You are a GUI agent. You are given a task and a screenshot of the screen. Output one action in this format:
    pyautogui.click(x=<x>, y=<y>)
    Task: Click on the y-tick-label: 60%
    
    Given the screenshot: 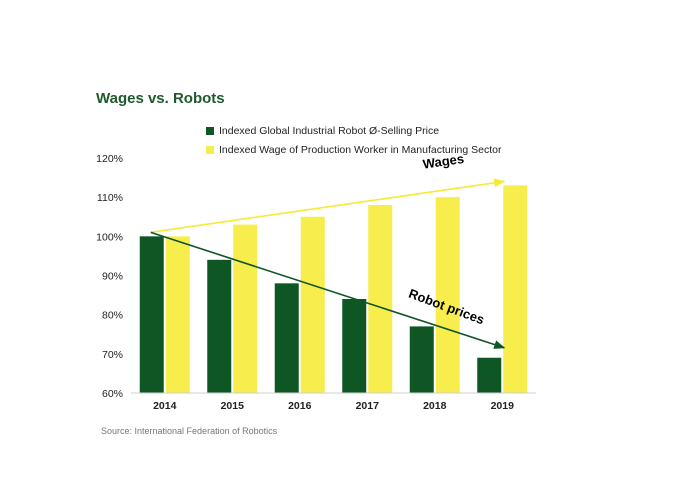 What is the action you would take?
    pyautogui.click(x=112, y=394)
    